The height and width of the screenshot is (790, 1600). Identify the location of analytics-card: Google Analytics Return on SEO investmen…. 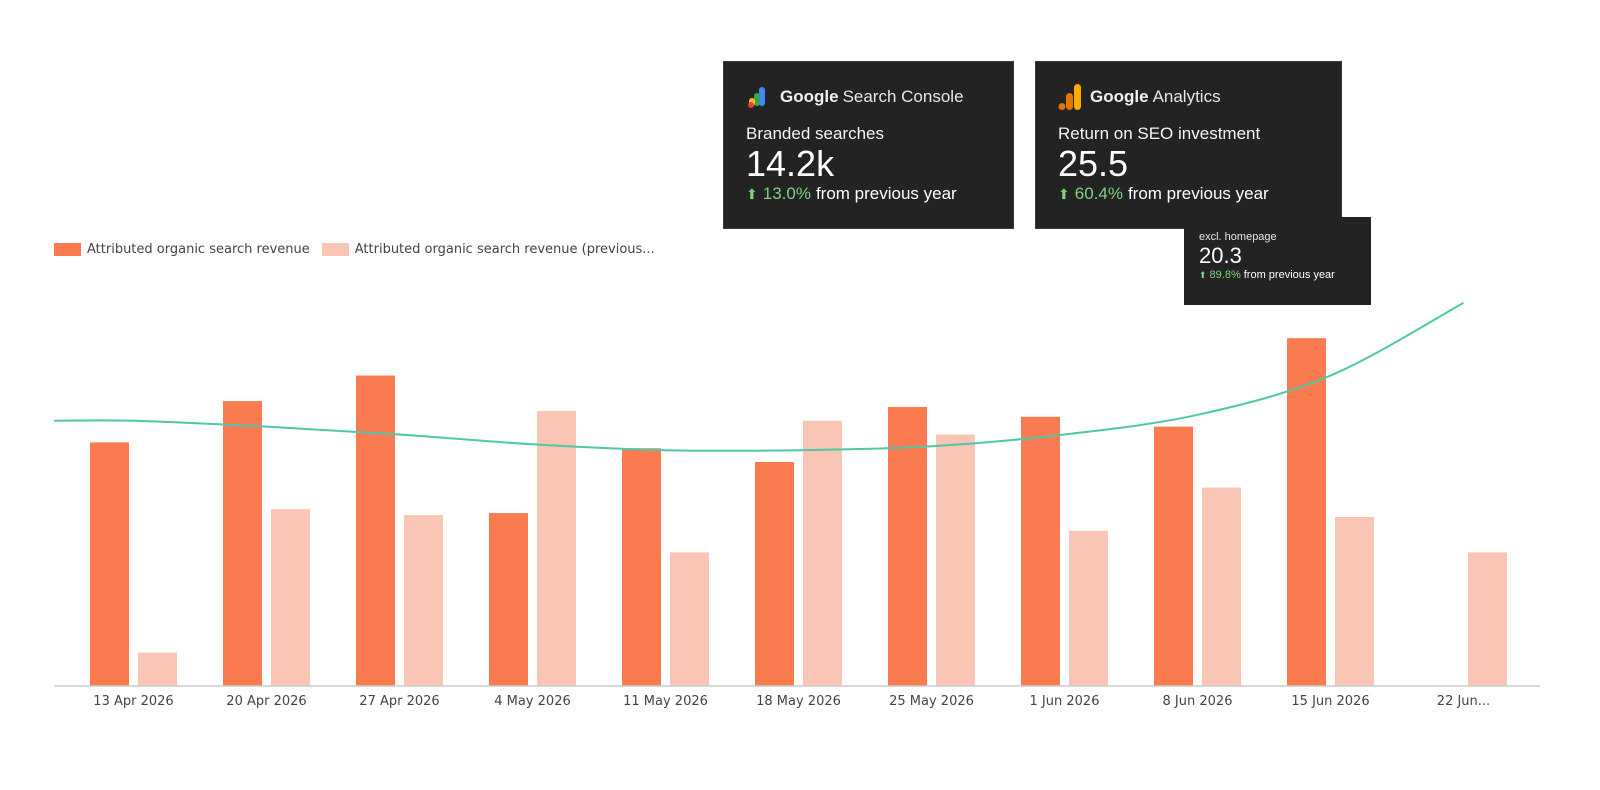
(1188, 145).